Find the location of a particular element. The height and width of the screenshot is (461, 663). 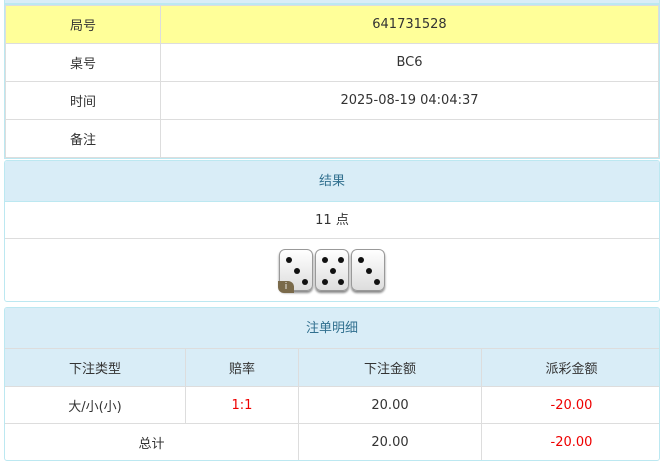

remark is located at coordinates (409, 138).